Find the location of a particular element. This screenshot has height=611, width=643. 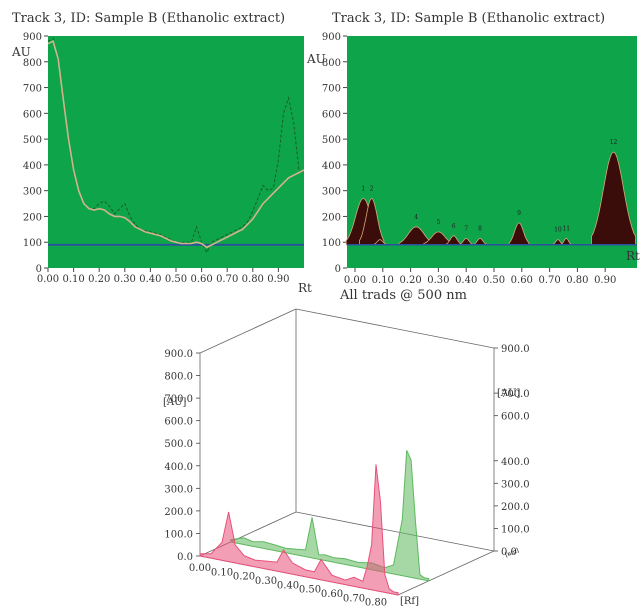

chart-3-frame-top-right is located at coordinates (395, 328).